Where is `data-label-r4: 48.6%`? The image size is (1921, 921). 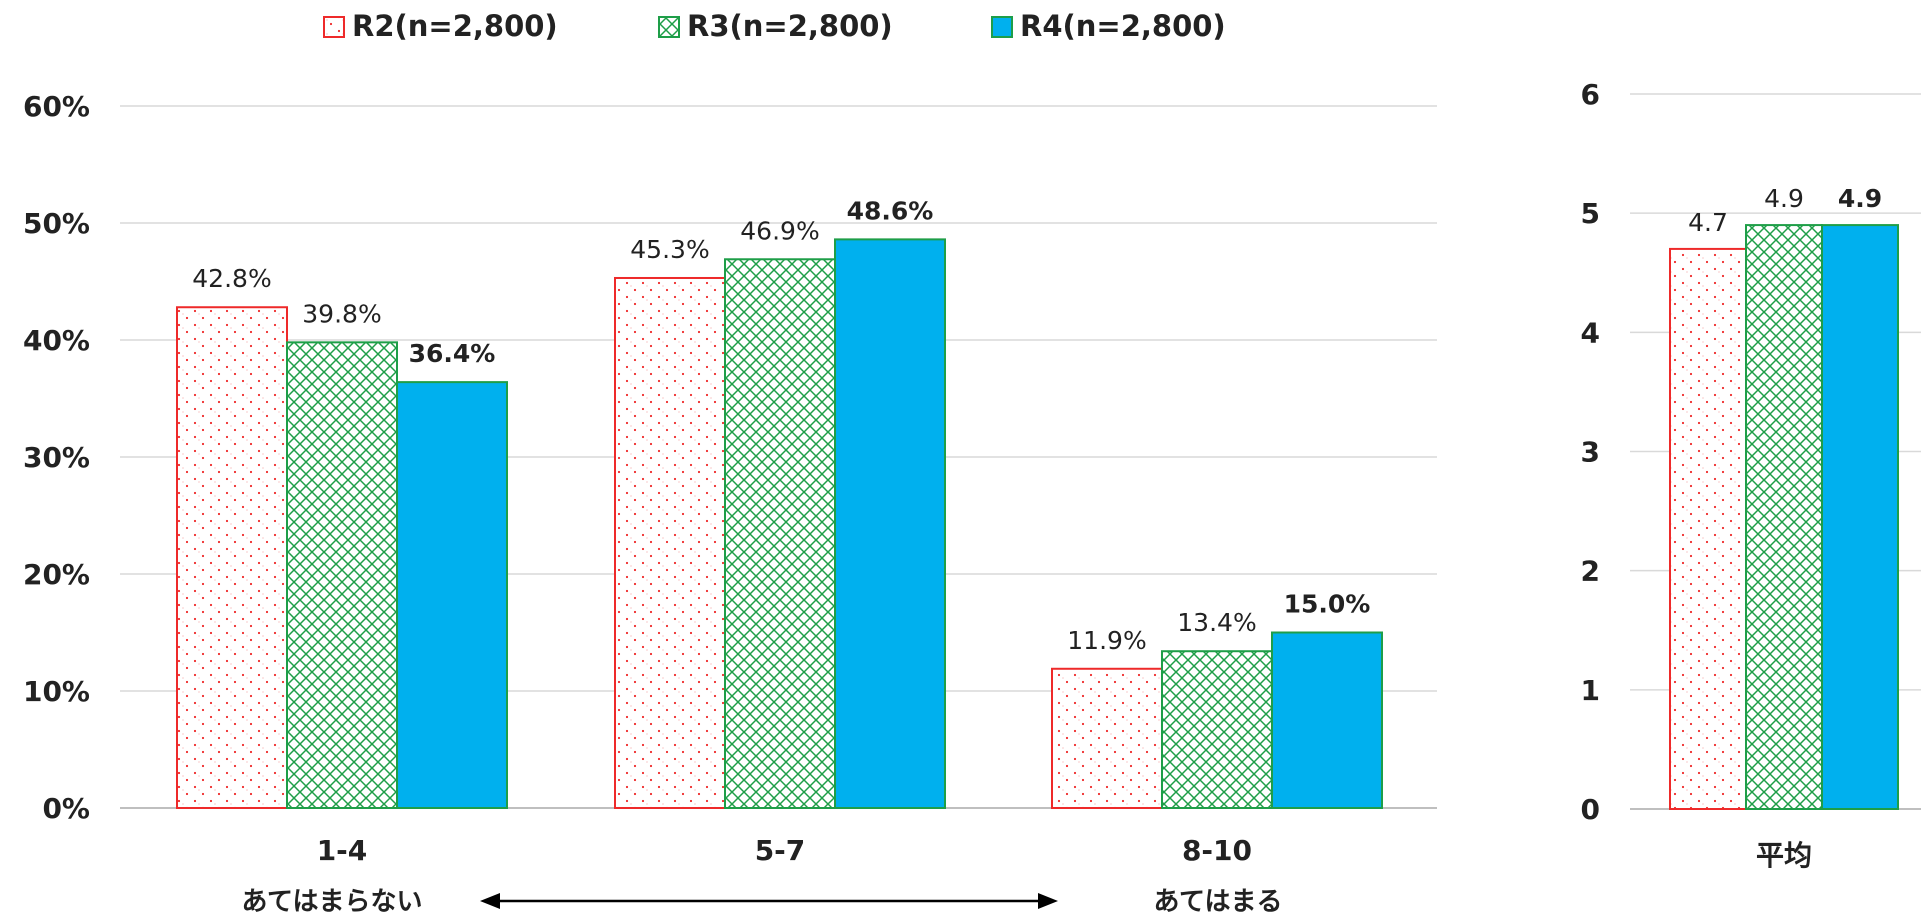
data-label-r4: 48.6% is located at coordinates (890, 210).